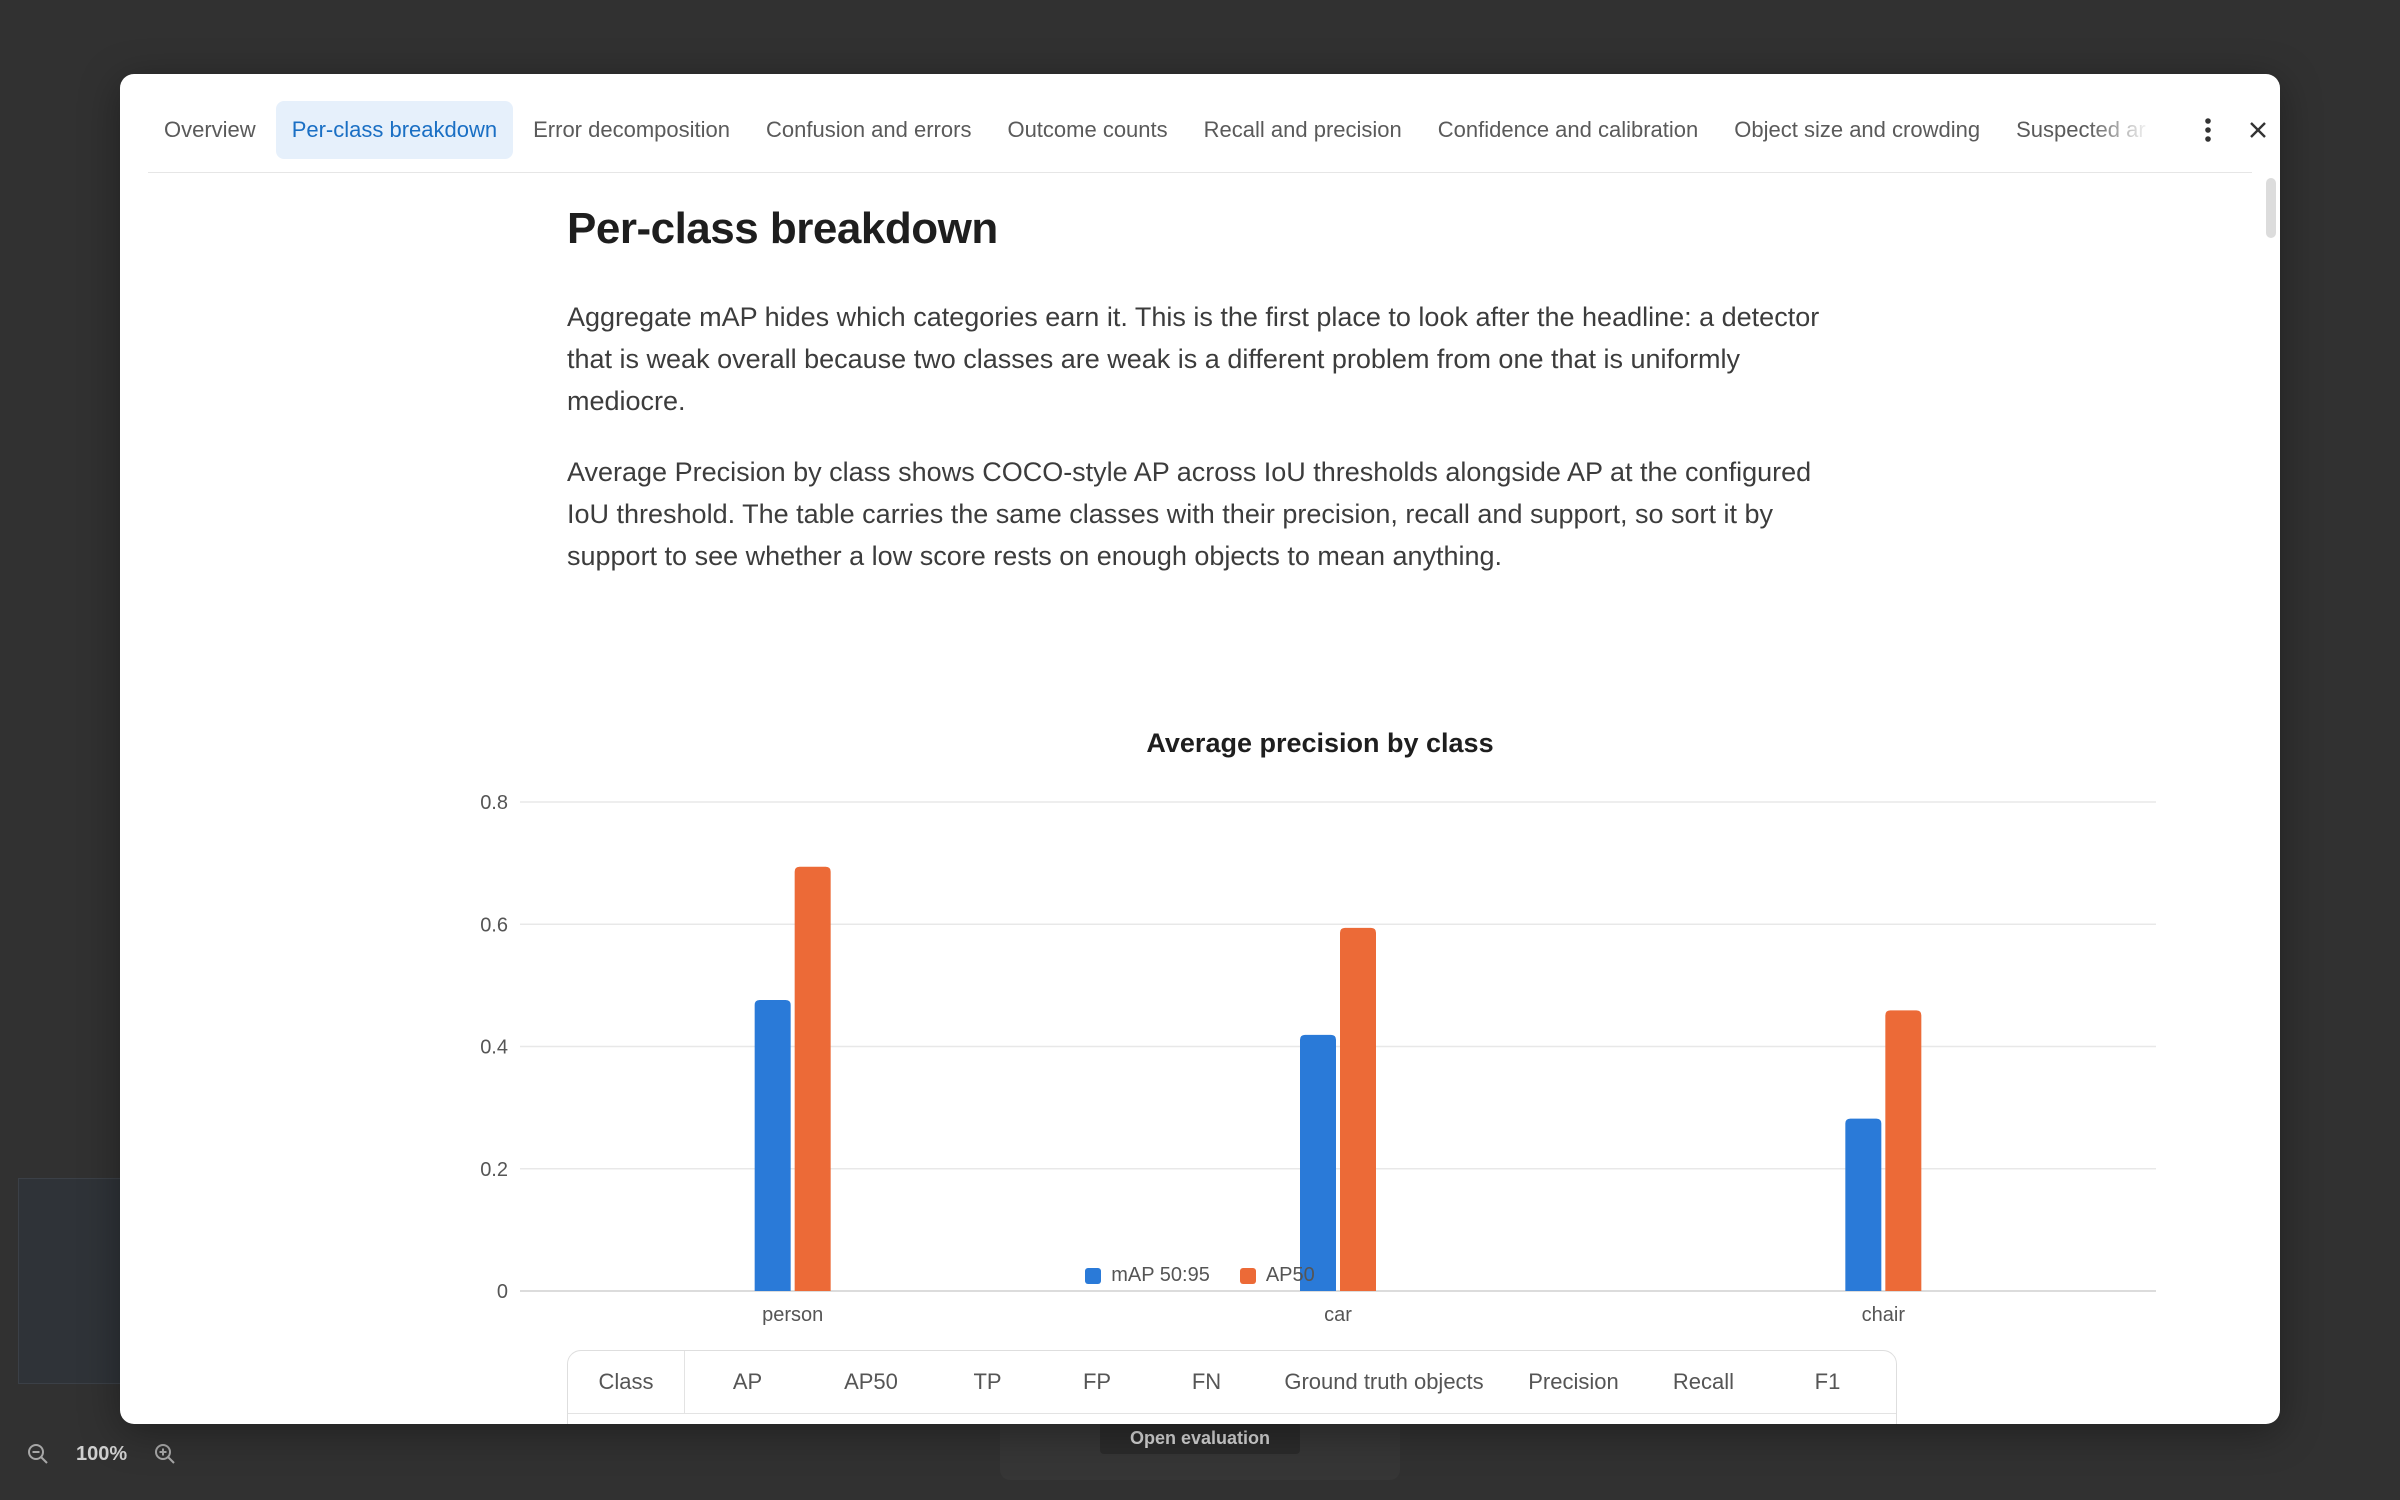 This screenshot has height=1500, width=2400. What do you see at coordinates (626, 1382) in the screenshot?
I see `column-header-class: Class` at bounding box center [626, 1382].